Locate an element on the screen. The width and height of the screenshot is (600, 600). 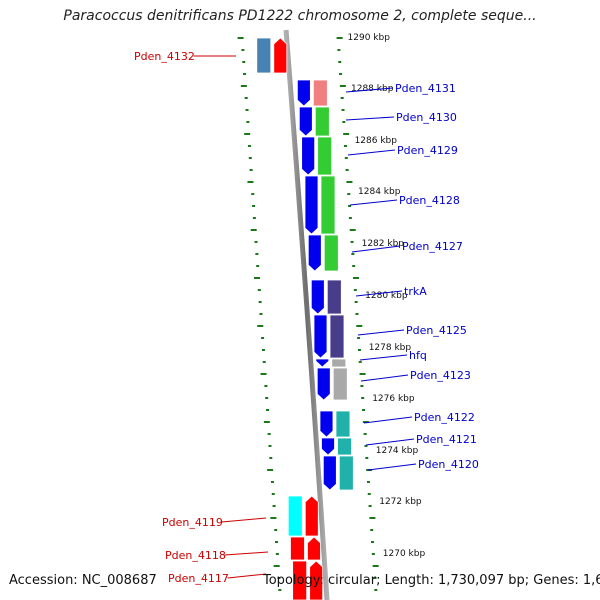
kbp-label: 1278 kbp is located at coordinates (390, 348).